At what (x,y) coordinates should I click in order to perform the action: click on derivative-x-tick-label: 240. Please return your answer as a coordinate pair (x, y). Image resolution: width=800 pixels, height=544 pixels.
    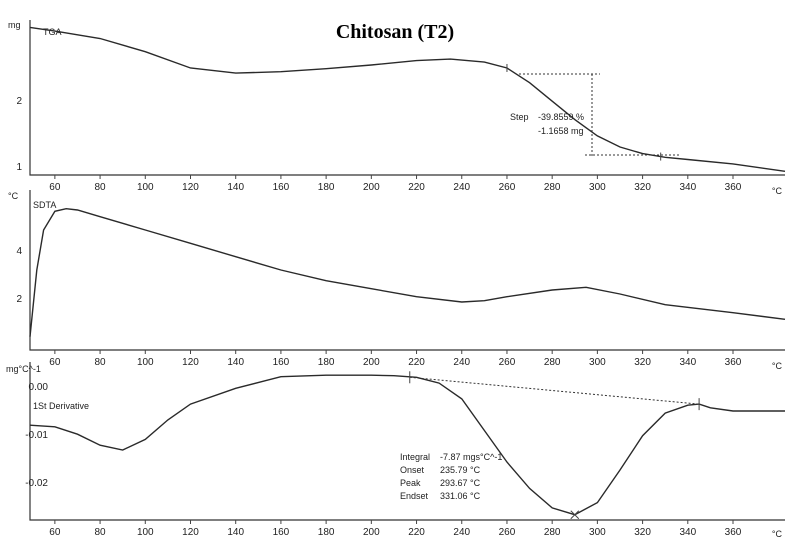
    Looking at the image, I should click on (461, 532).